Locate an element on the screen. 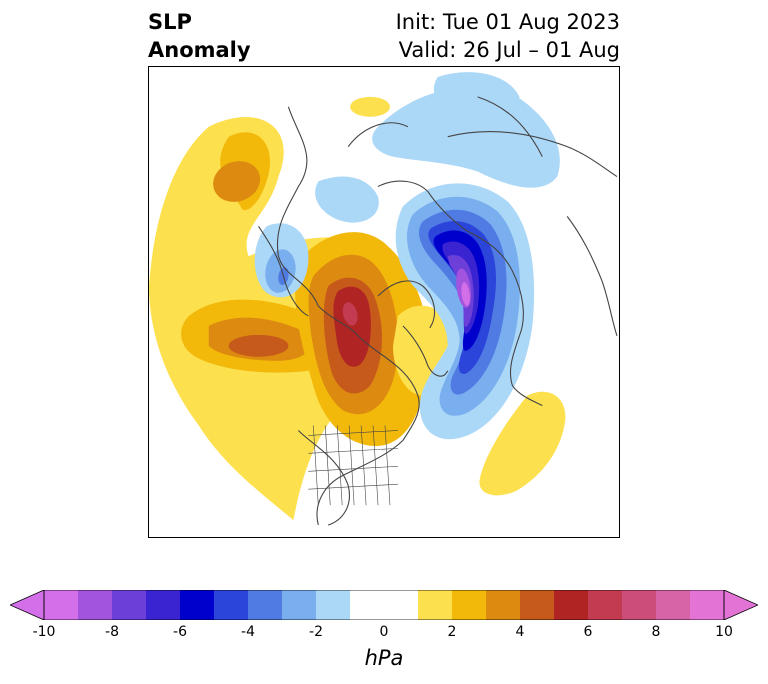 The height and width of the screenshot is (684, 768). colorbar-tick-label: -4 is located at coordinates (248, 632).